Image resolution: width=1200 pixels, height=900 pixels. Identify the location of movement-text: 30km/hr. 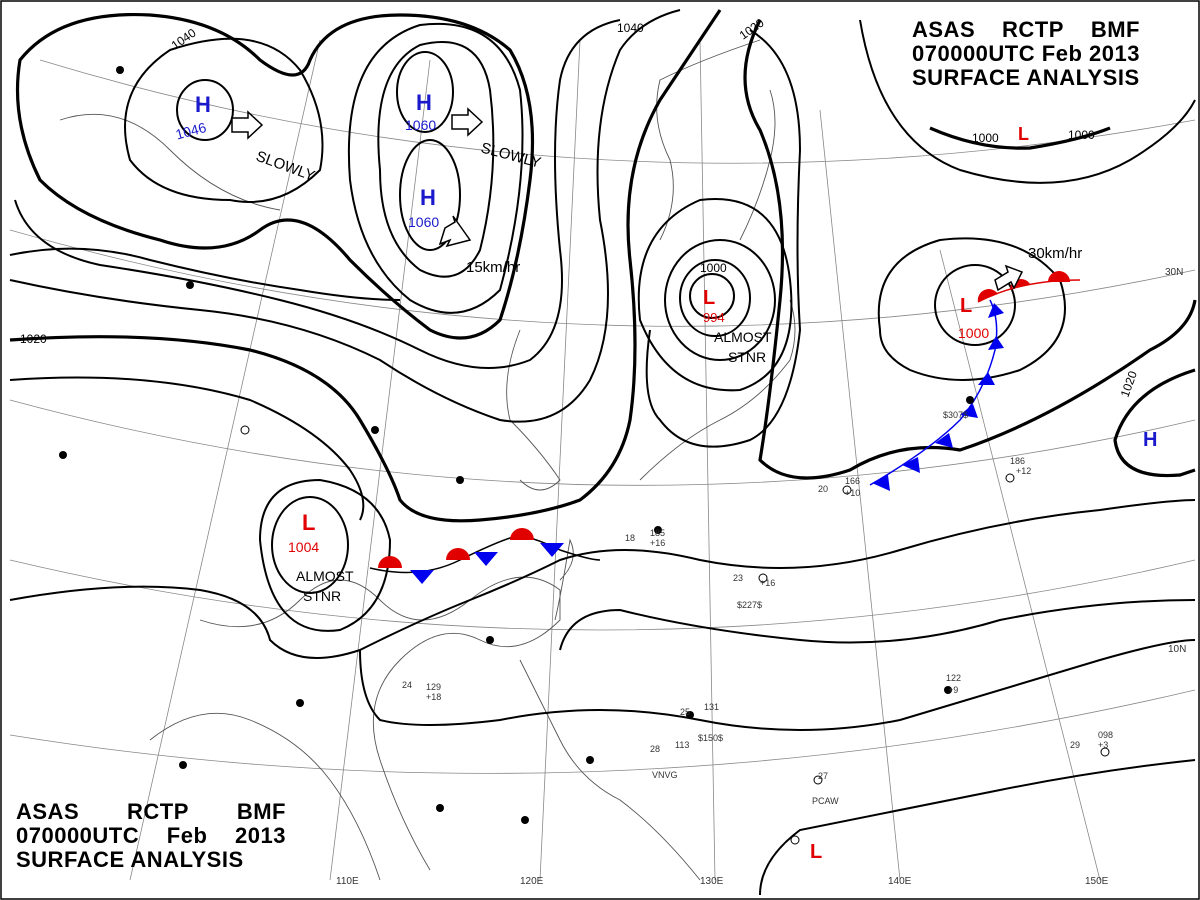
(1055, 253).